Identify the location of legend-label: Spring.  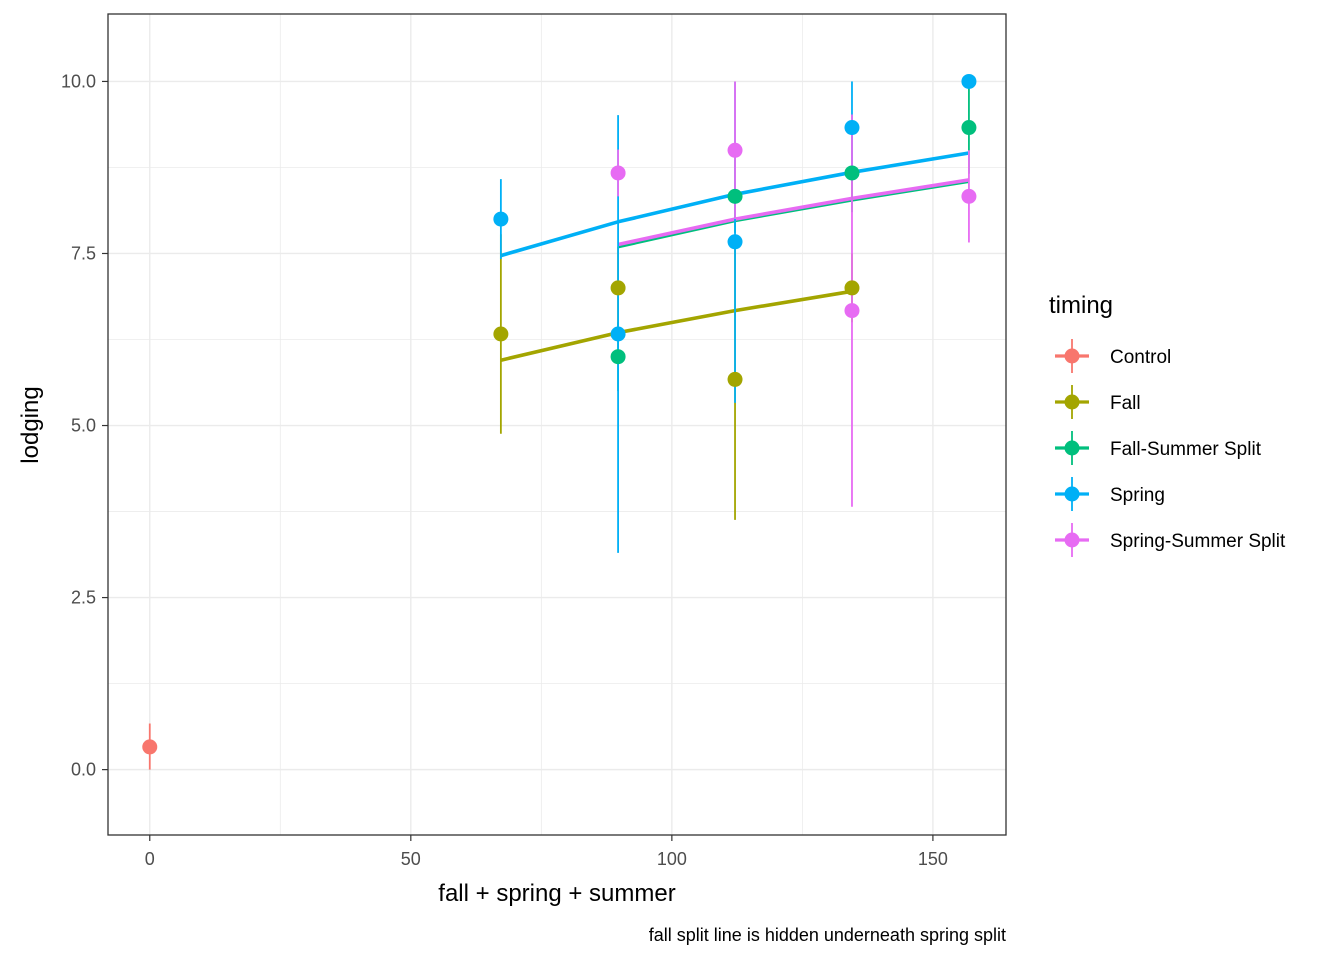
(1137, 495).